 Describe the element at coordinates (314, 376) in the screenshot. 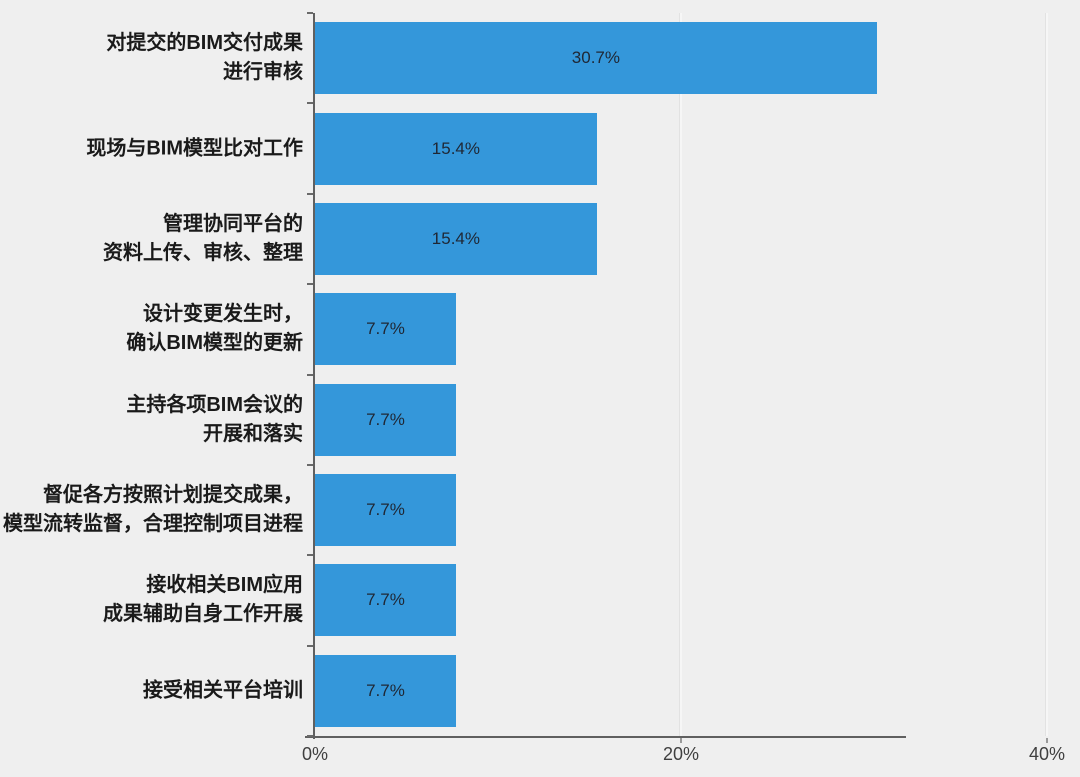

I see `y-axis-line` at that location.